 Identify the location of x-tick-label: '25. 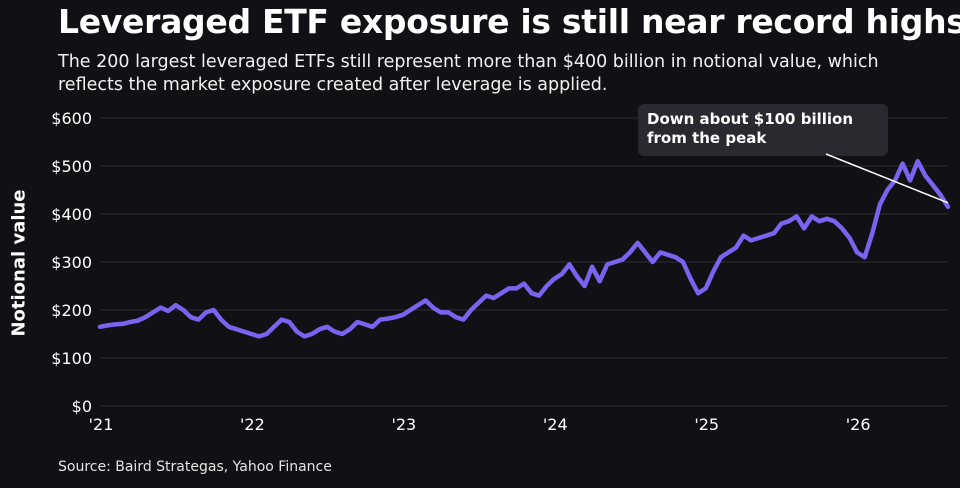
(706, 424).